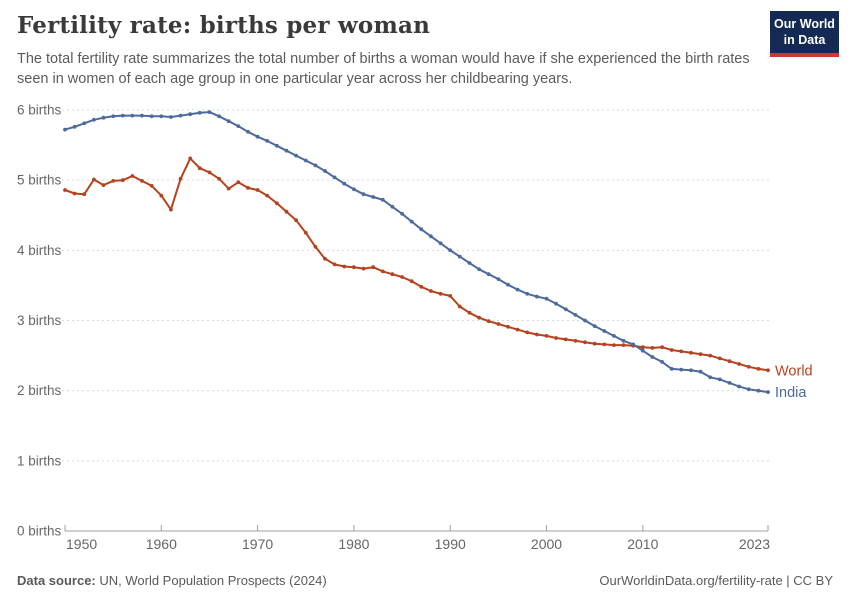 The width and height of the screenshot is (850, 600). Describe the element at coordinates (257, 544) in the screenshot. I see `x-tick-label: 1970` at that location.